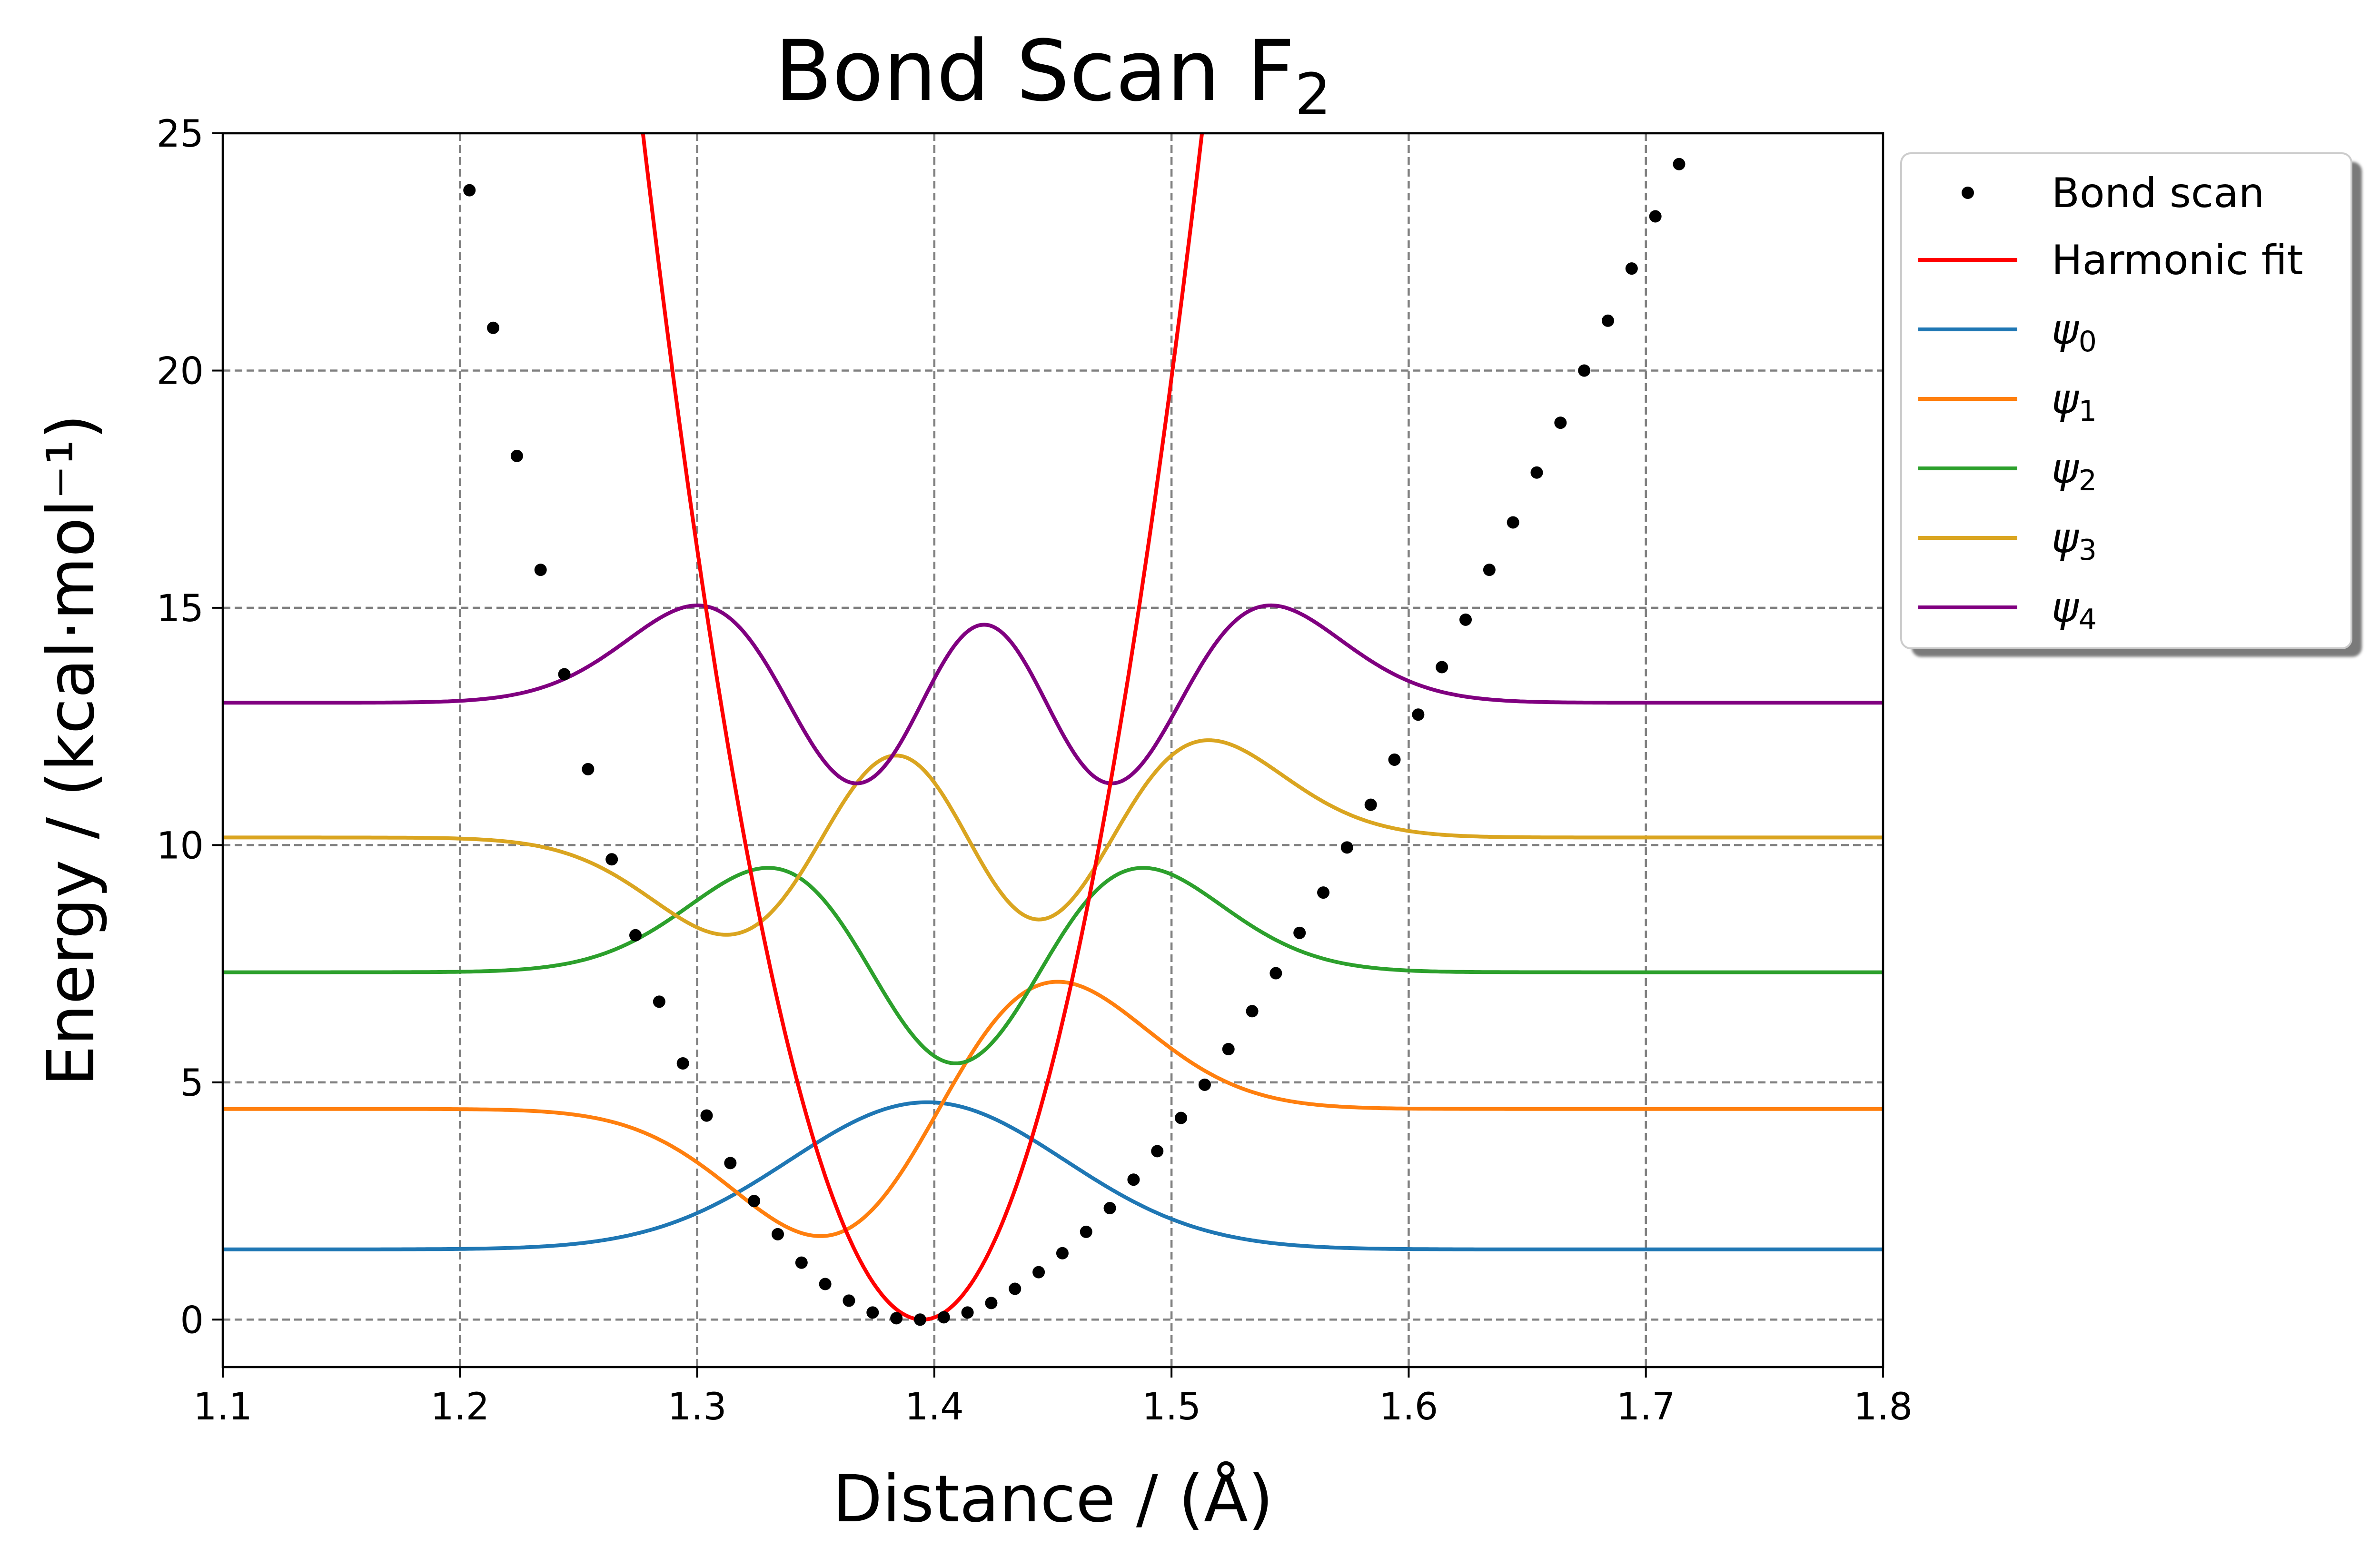 This screenshot has width=2380, height=1567. I want to click on x-tick-label: 1.4, so click(934, 1407).